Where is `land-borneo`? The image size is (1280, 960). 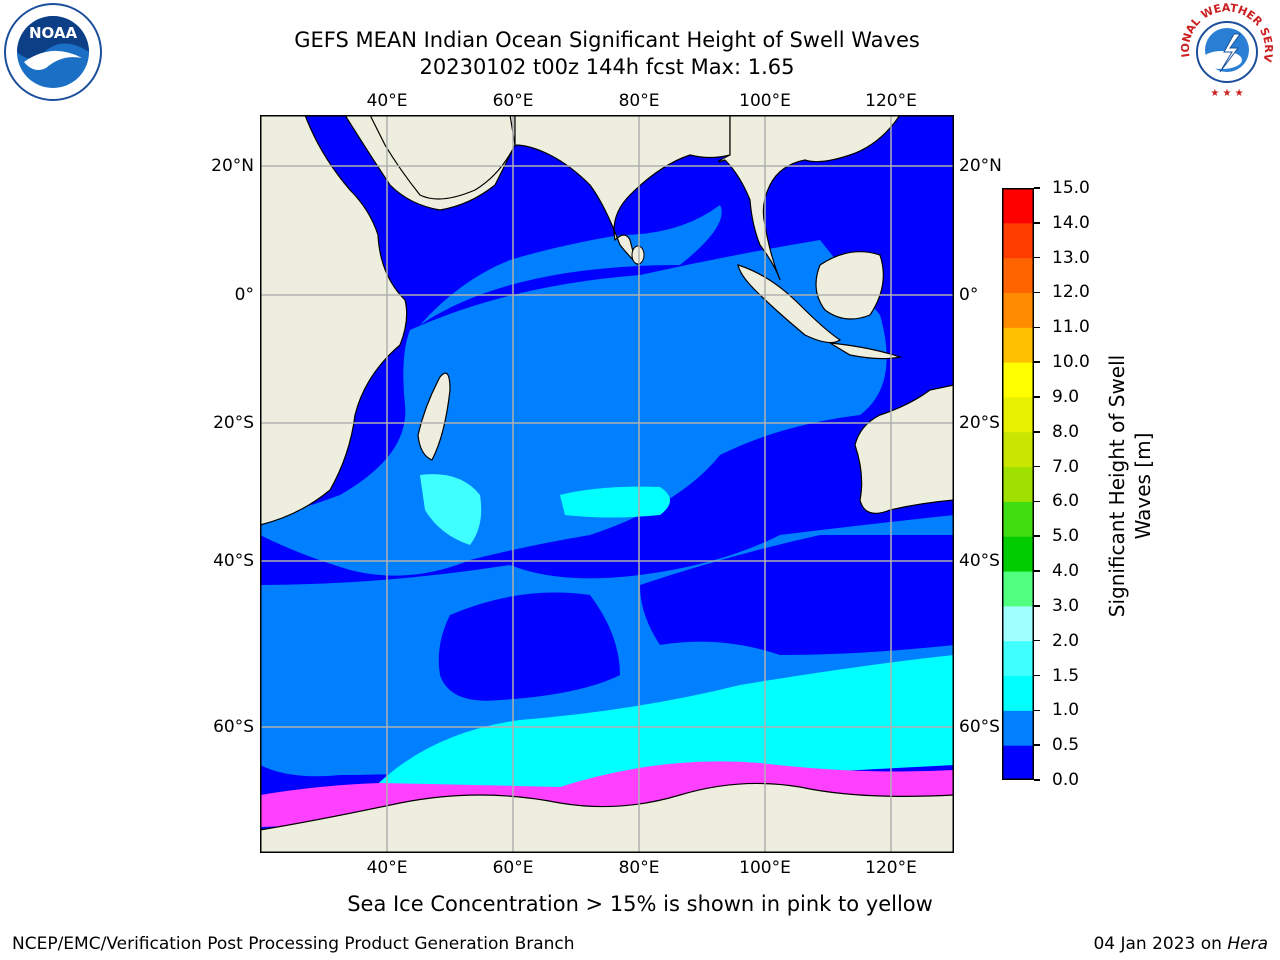 land-borneo is located at coordinates (849, 285).